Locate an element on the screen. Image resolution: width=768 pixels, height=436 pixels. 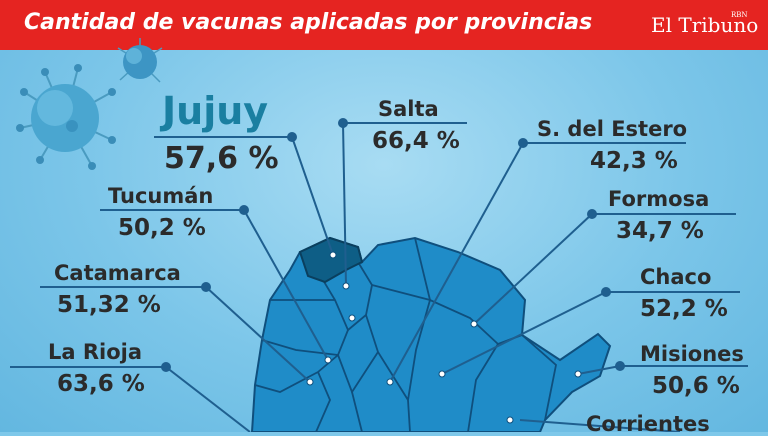
map-dots is located at coordinates (444, 337).